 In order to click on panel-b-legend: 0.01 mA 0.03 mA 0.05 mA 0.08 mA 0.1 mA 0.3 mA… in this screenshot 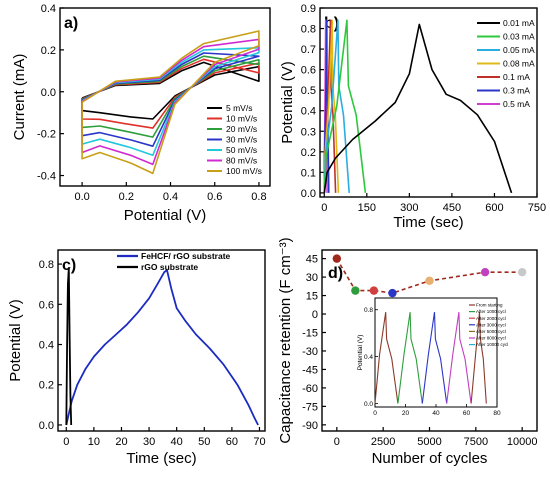, I will do `click(506, 63)`.